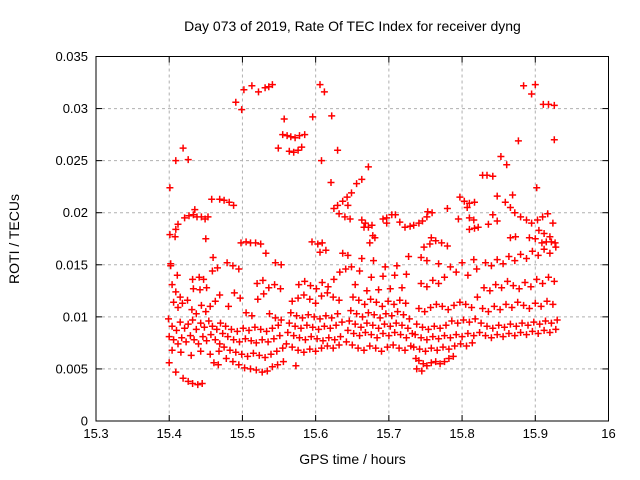  I want to click on y-tick-label: 0.02, so click(75, 212).